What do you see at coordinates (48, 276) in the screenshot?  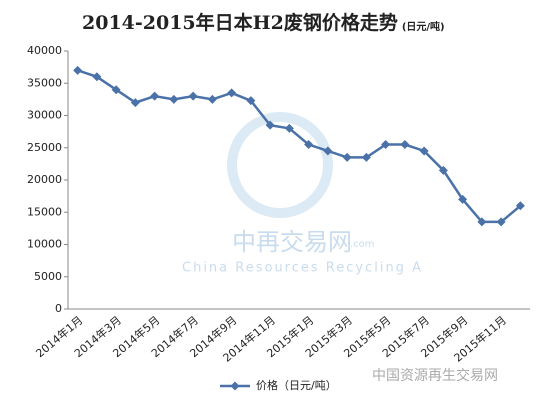 I see `y-tick-label: 5000` at bounding box center [48, 276].